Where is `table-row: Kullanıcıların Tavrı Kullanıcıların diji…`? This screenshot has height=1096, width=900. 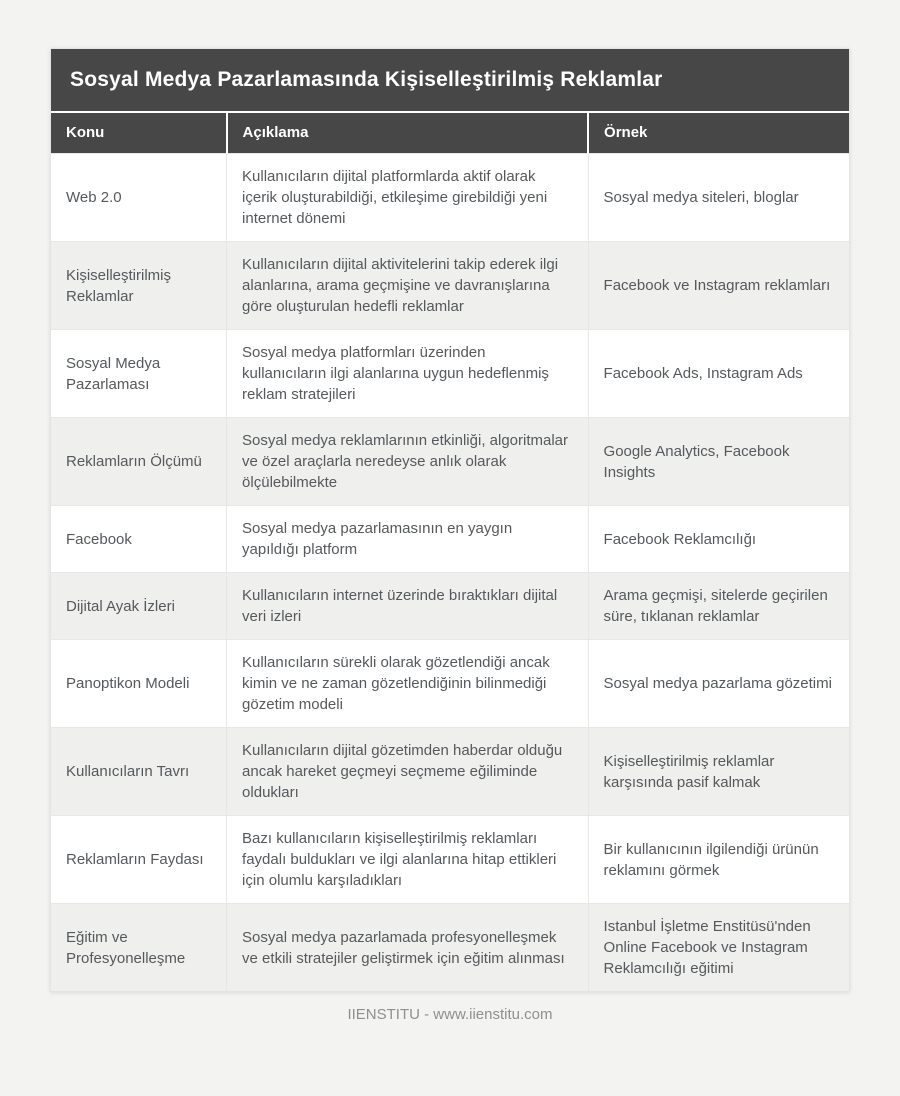
table-row: Kullanıcıların Tavrı Kullanıcıların diji… is located at coordinates (450, 771).